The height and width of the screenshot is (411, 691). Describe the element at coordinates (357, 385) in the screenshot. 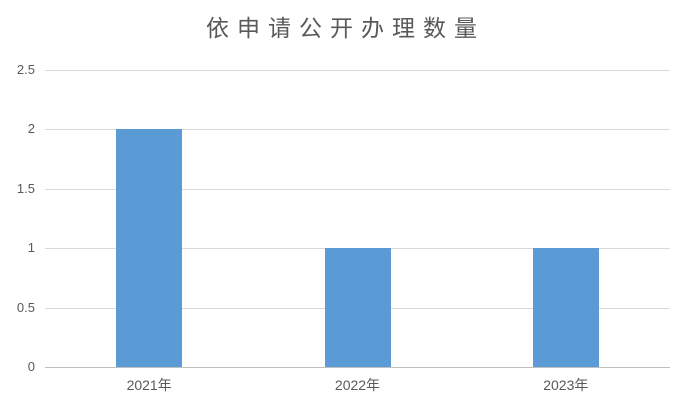

I see `x-tick-label: 2022年` at that location.